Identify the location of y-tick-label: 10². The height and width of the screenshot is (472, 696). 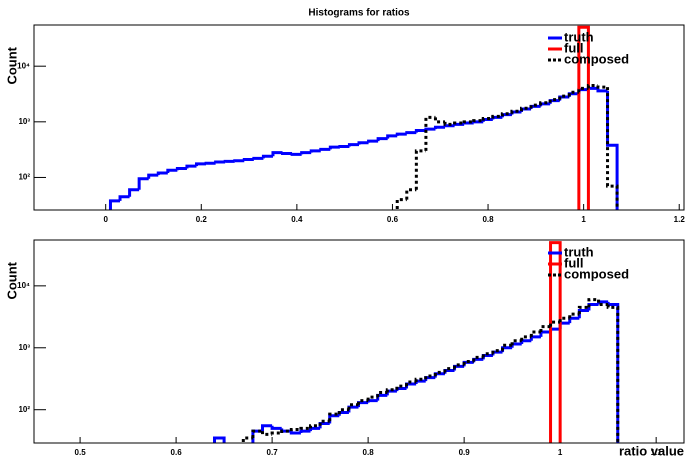
(24, 409).